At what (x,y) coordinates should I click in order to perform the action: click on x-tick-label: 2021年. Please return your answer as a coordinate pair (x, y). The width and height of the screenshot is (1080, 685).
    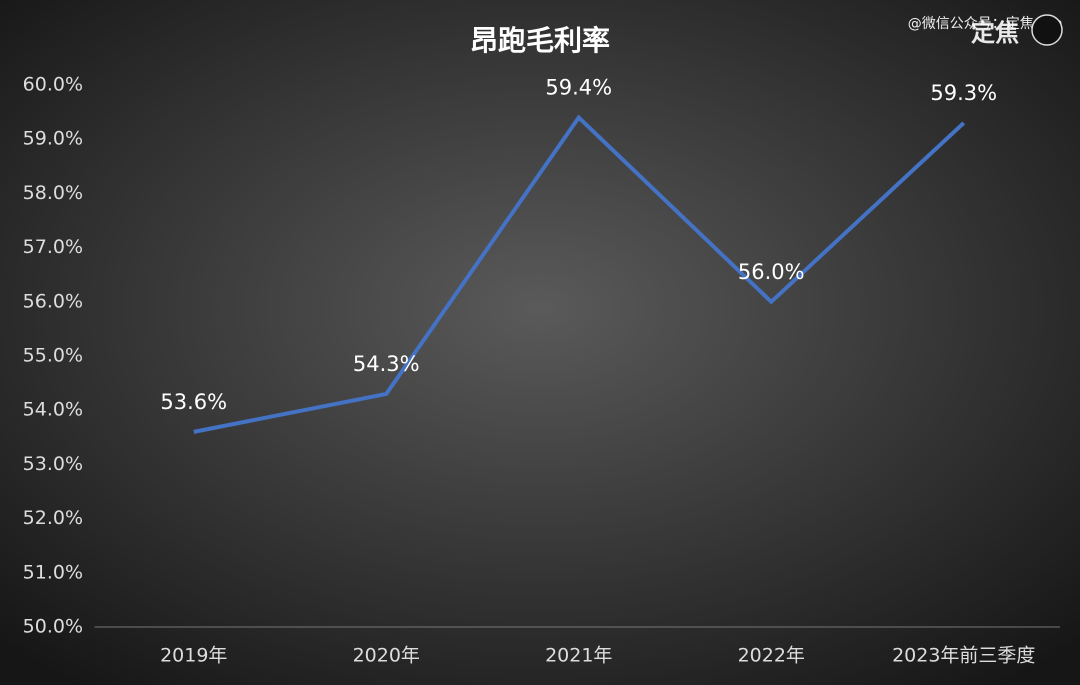
    Looking at the image, I should click on (578, 656).